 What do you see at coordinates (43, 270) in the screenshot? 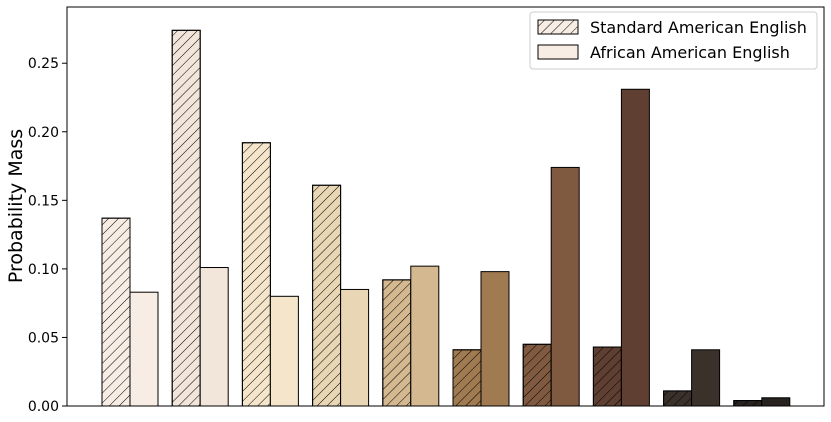
I see `y-tick-label: 0.10` at bounding box center [43, 270].